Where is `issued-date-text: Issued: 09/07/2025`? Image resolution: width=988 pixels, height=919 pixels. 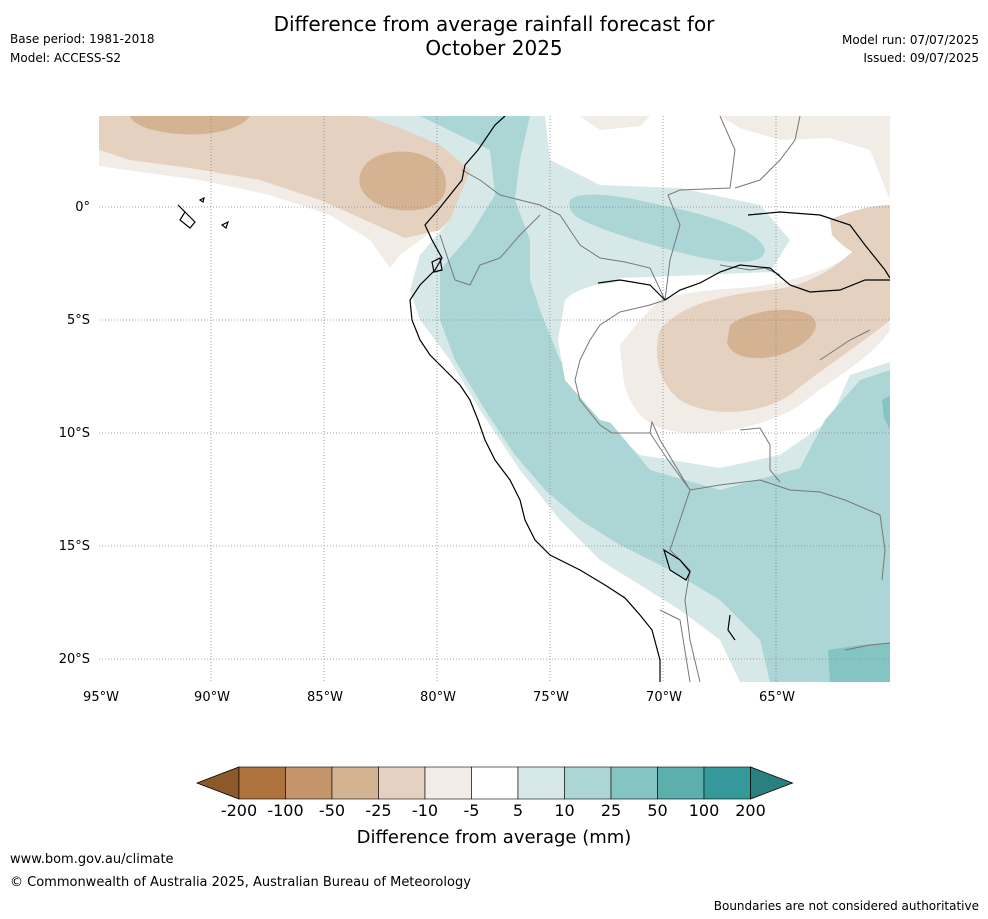 issued-date-text: Issued: 09/07/2025 is located at coordinates (921, 58).